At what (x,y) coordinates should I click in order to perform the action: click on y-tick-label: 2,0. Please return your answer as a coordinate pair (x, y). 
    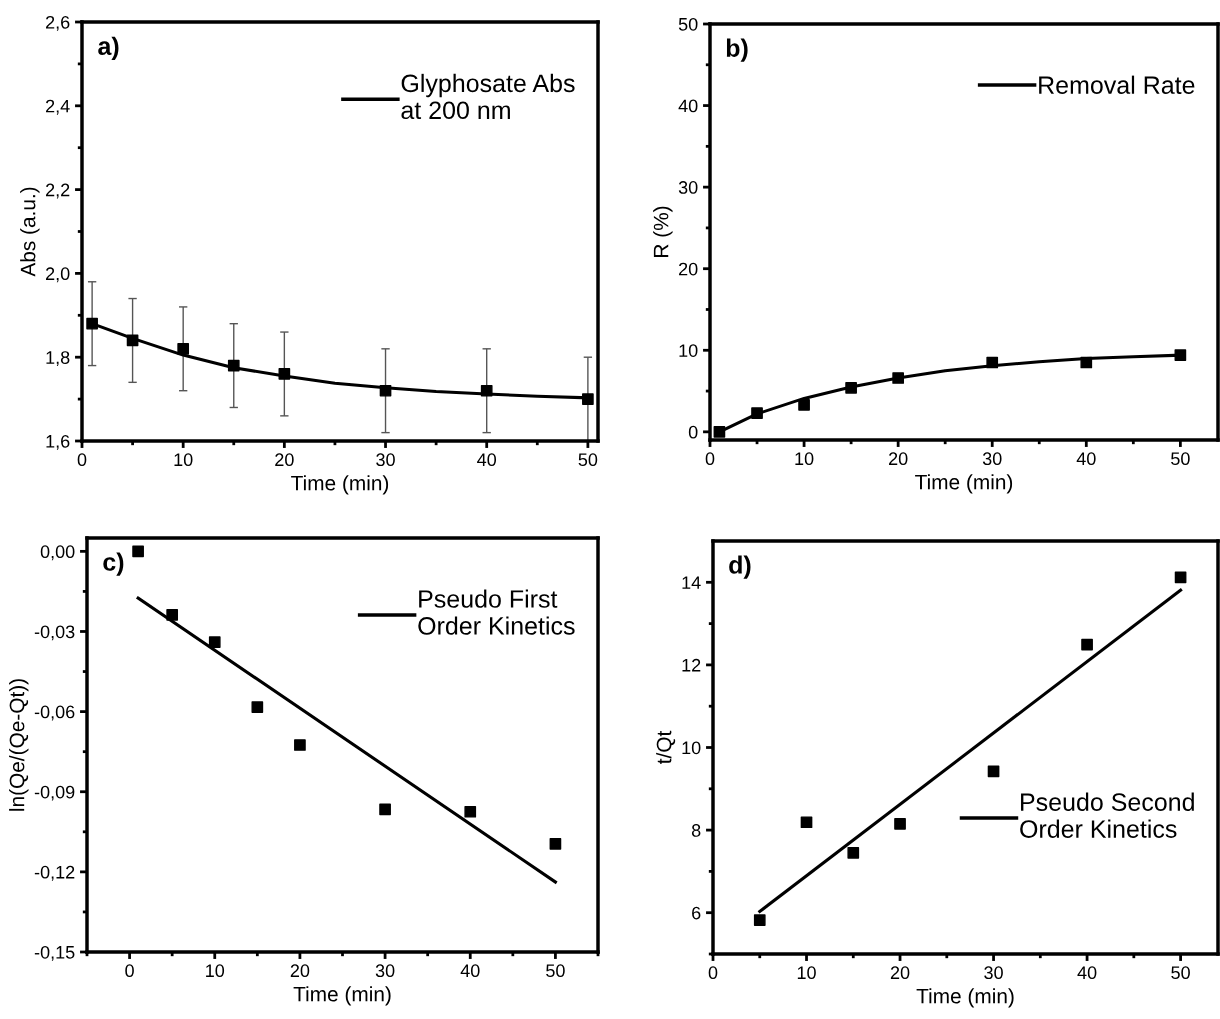
    Looking at the image, I should click on (58, 275).